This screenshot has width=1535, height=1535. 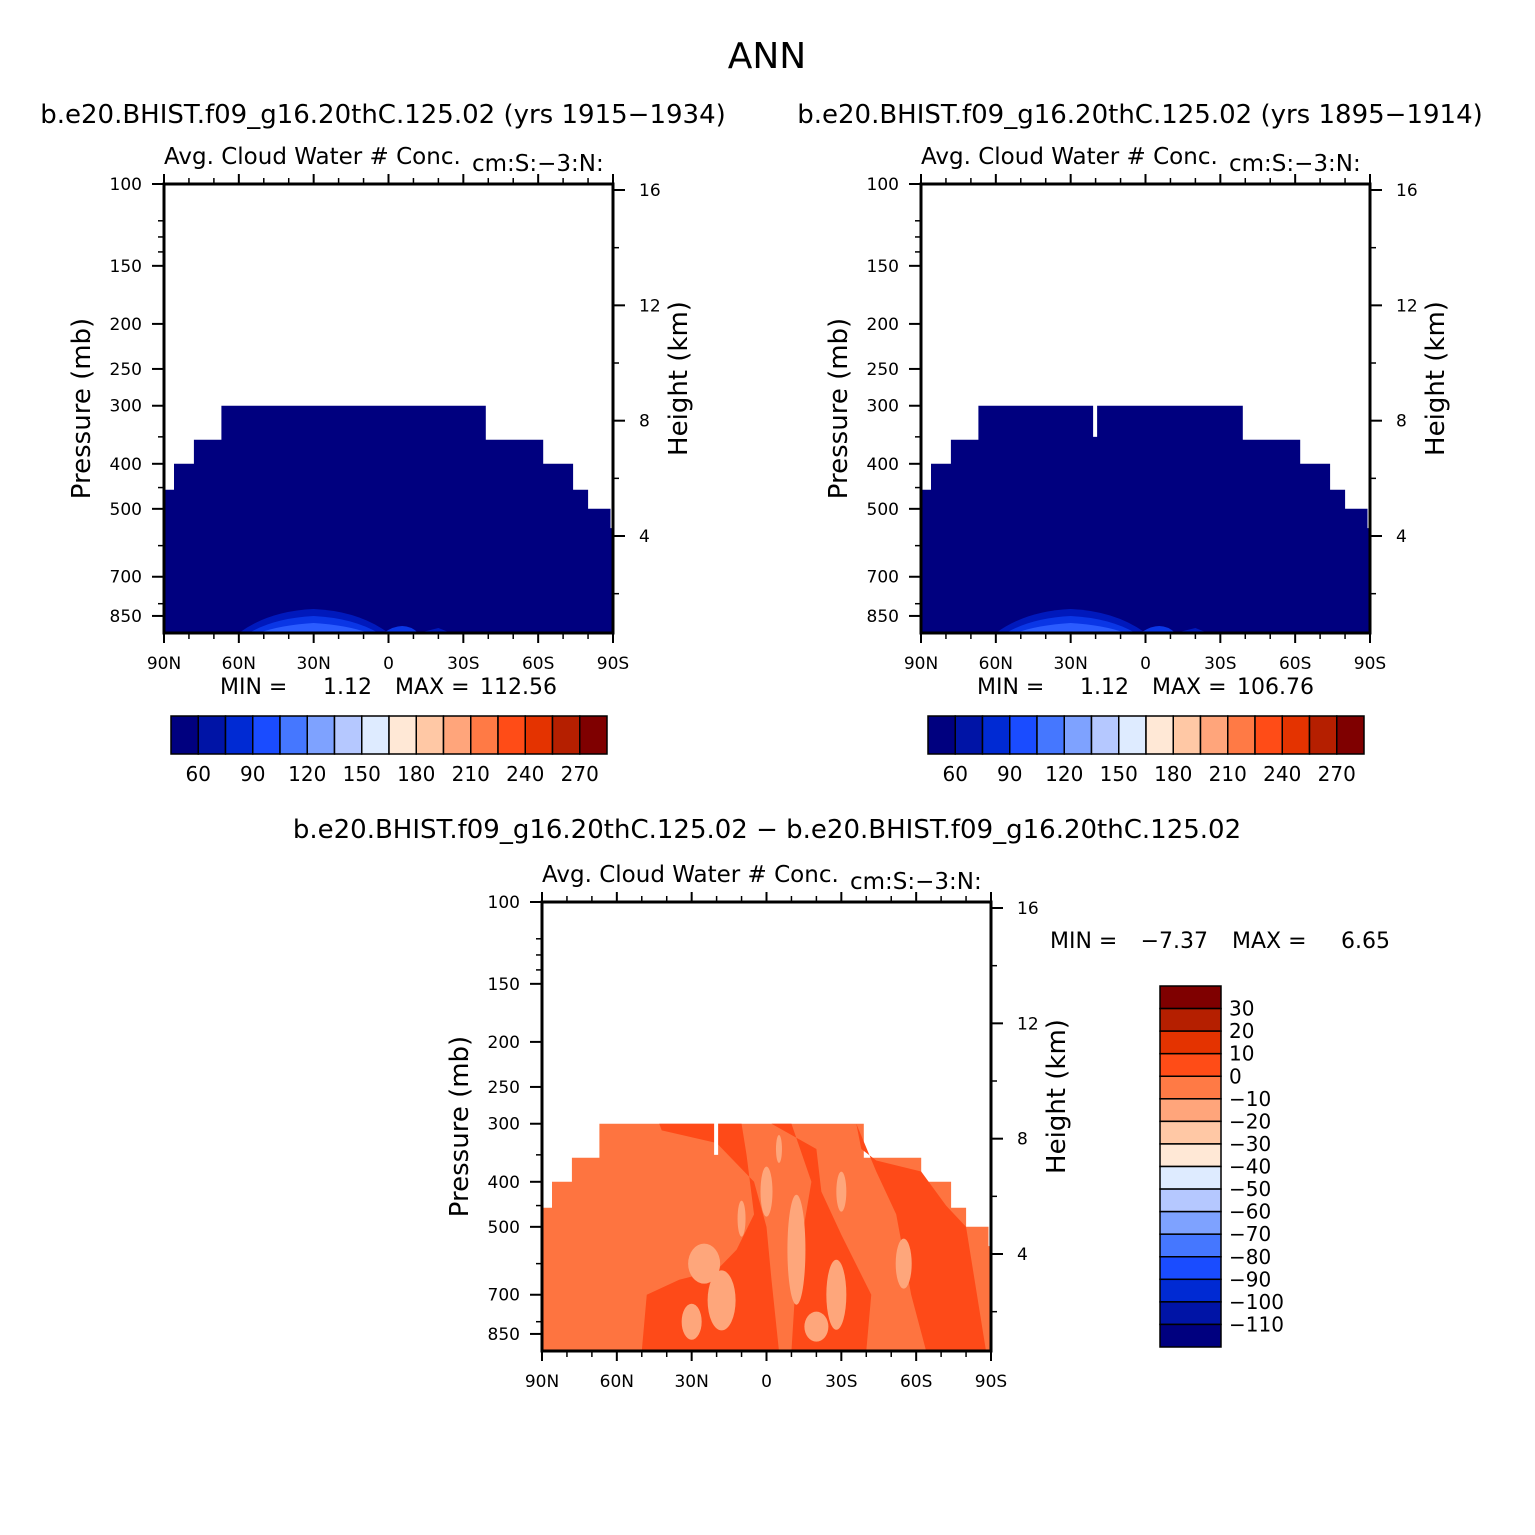 What do you see at coordinates (1250, 1099) in the screenshot?
I see `colorbar-label: −10` at bounding box center [1250, 1099].